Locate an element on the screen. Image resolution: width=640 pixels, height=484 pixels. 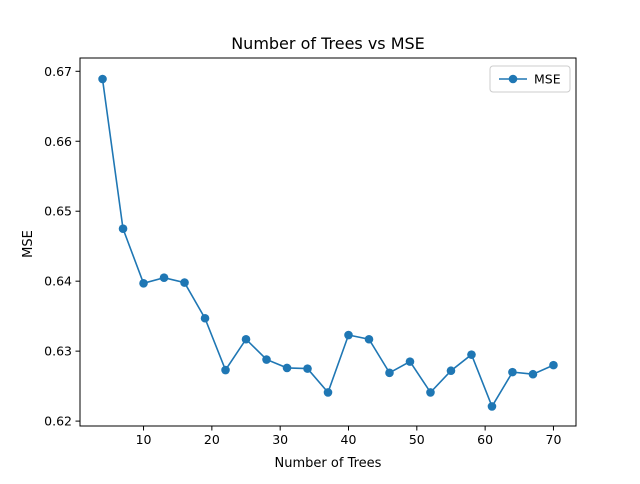
y-axis: 0.62 0.63 0.64 0.65 0.66 0.67 is located at coordinates (62, 246).